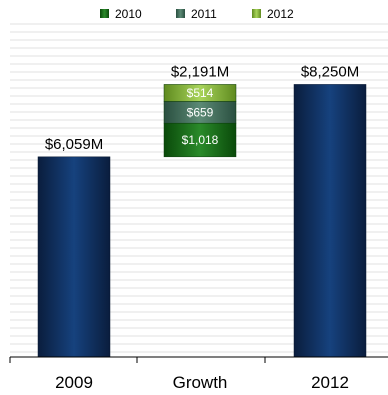 This screenshot has height=395, width=388. Describe the element at coordinates (74, 144) in the screenshot. I see `bar-total-2009: $6,059M` at that location.